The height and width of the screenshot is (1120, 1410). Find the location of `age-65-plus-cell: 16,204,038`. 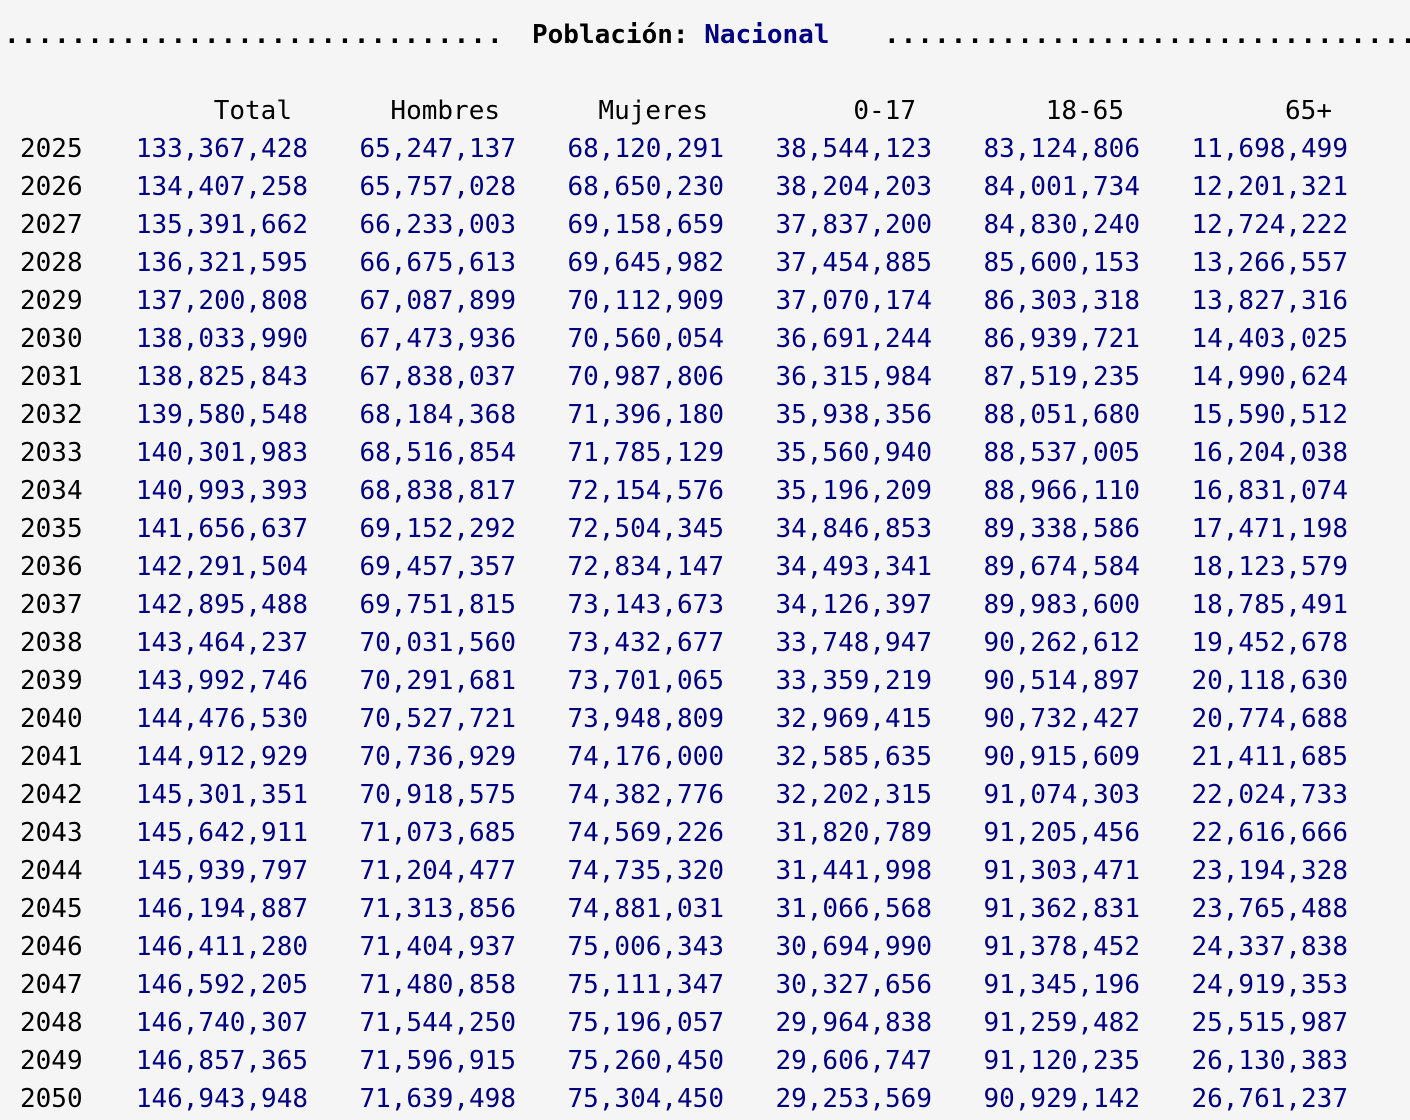

age-65-plus-cell: 16,204,038 is located at coordinates (1269, 453).